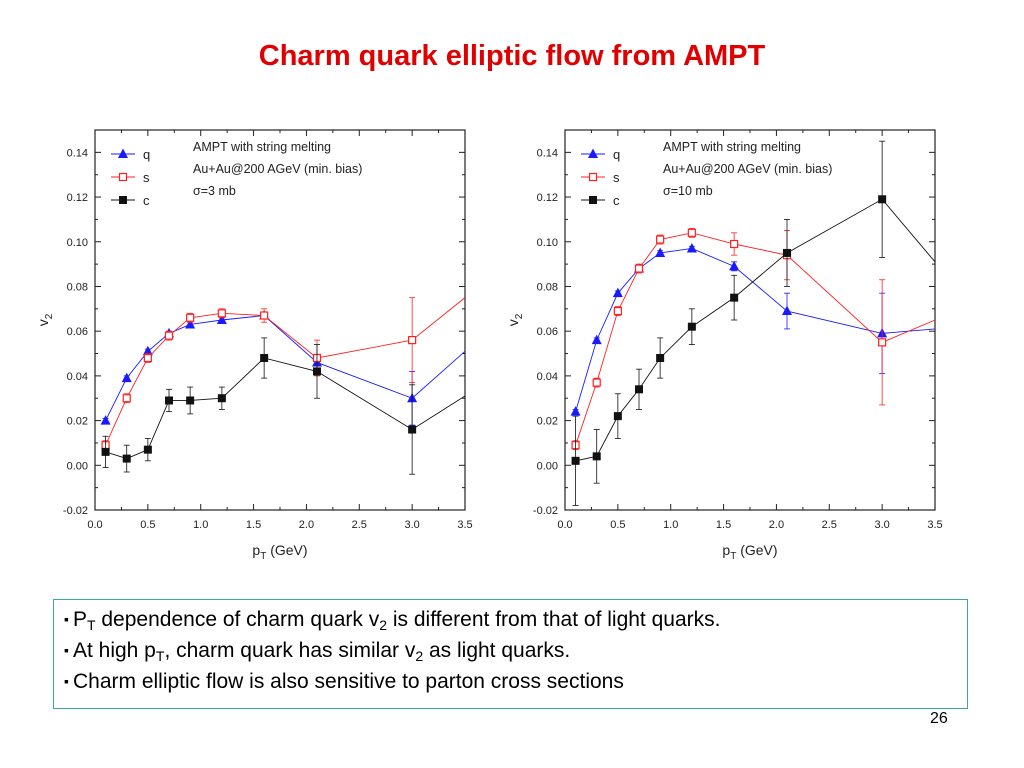 This screenshot has width=1024, height=768. I want to click on x-tick-label: 2.0, so click(776, 525).